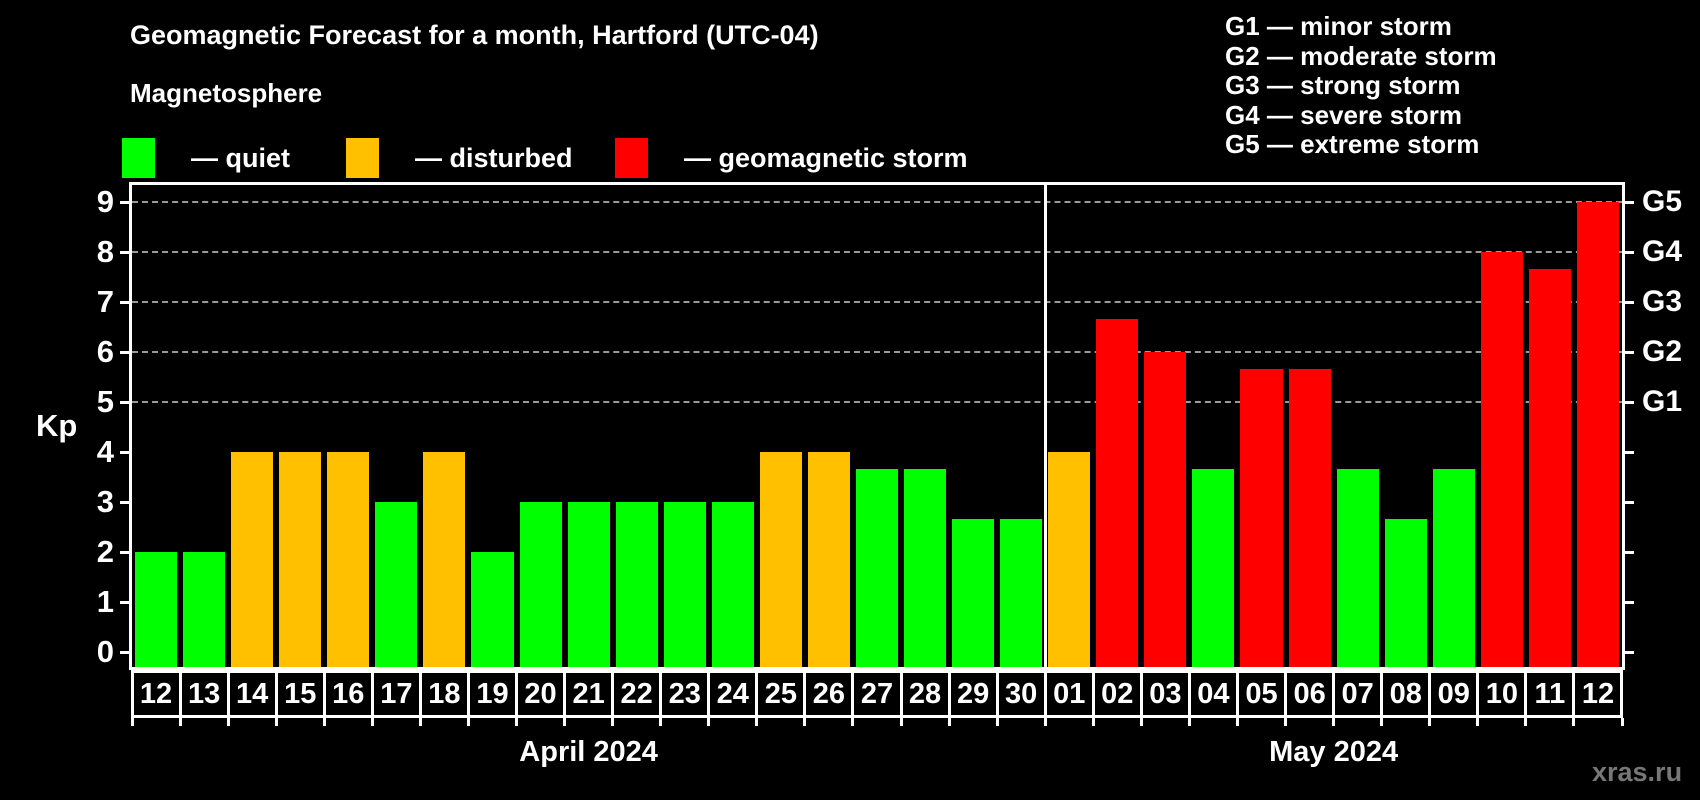 The image size is (1700, 800). Describe the element at coordinates (733, 694) in the screenshot. I see `day-label-apr-24: 24` at that location.